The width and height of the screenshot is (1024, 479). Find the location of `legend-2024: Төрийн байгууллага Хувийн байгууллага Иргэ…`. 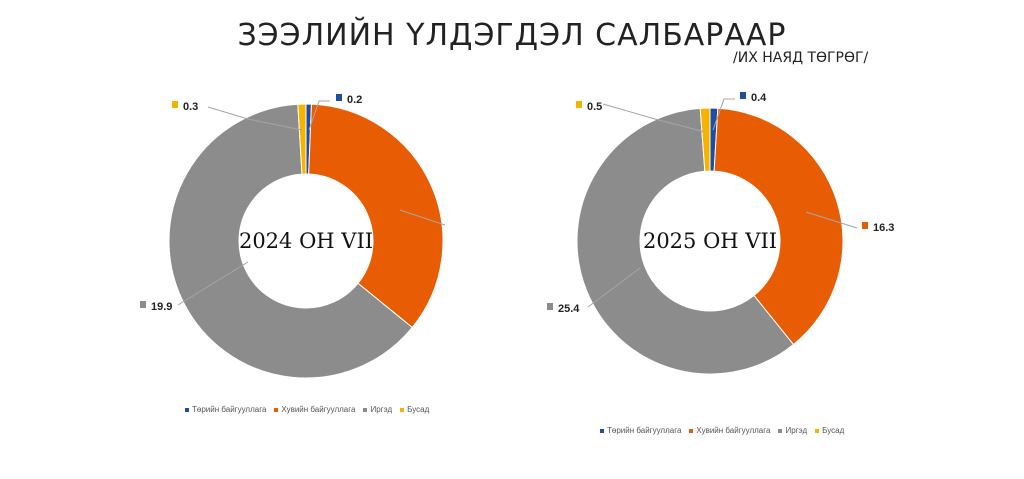

legend-2024: Төрийн байгууллага Хувийн байгууллага Иргэ… is located at coordinates (307, 409).